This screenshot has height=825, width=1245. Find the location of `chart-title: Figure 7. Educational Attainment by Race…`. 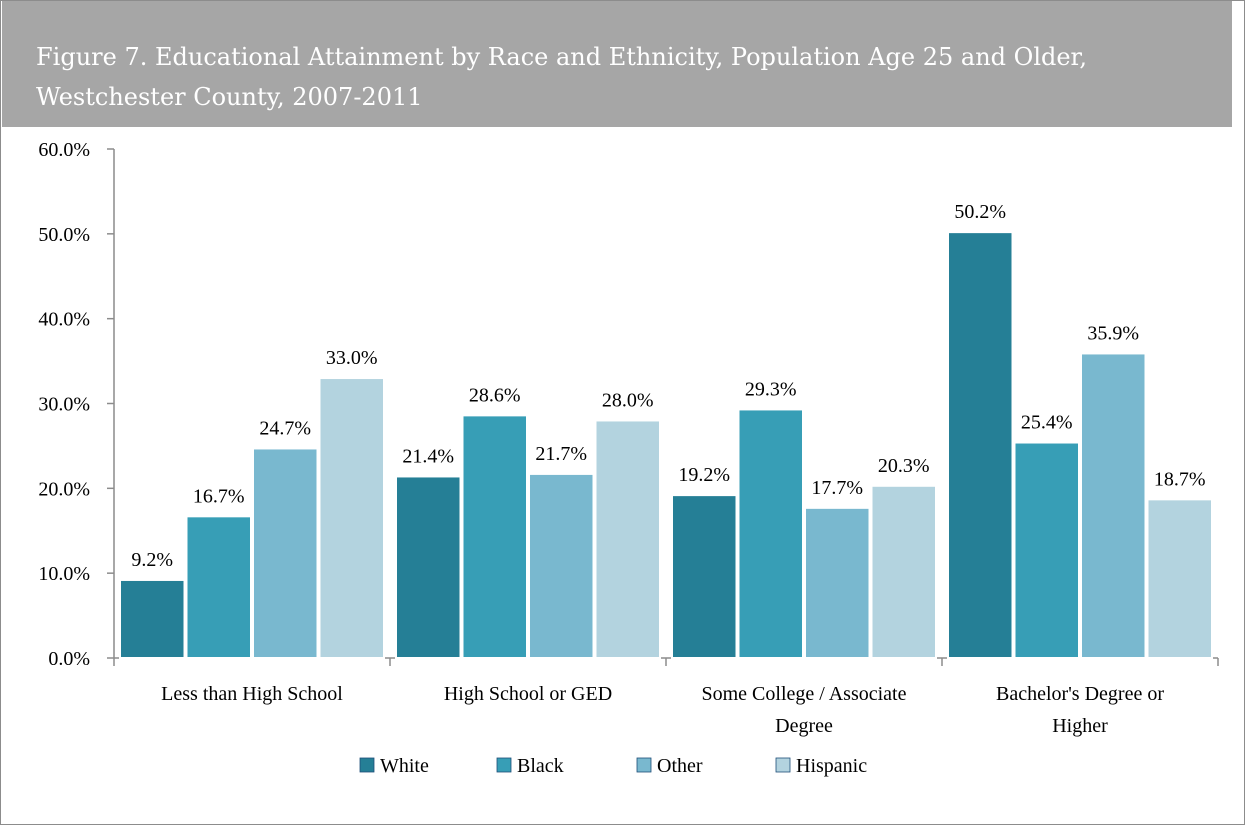

chart-title: Figure 7. Educational Attainment by Race… is located at coordinates (562, 77).